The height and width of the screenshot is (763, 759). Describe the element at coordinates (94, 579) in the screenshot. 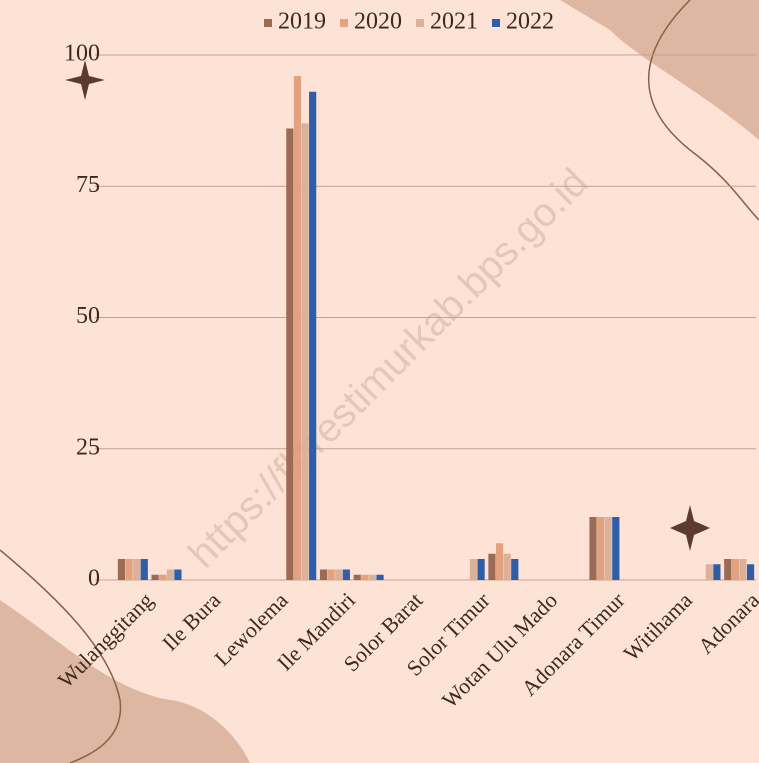

I see `y-tick-label: 0` at that location.